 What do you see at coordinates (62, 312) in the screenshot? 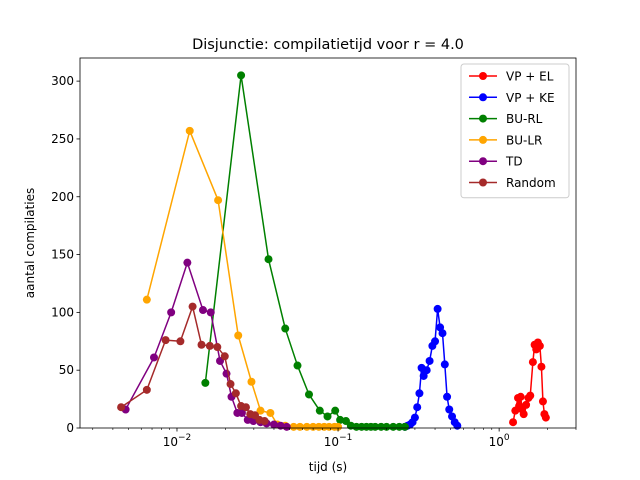
I see `y-tick-label: 100` at bounding box center [62, 312].